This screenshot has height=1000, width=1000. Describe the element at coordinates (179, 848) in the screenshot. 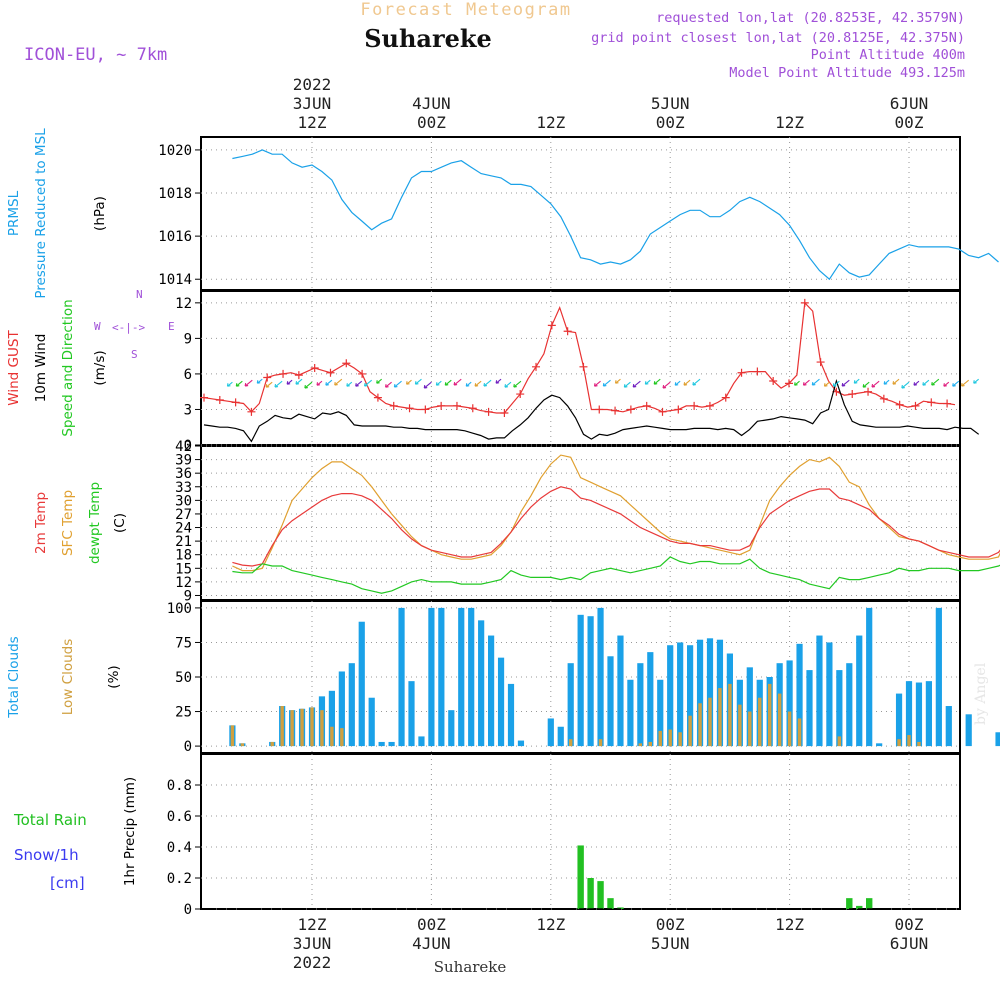

I see `y-tick-label: 0.4` at that location.